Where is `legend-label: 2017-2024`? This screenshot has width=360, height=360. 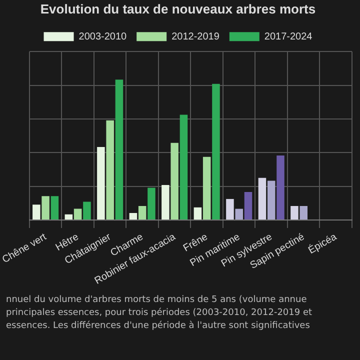
legend-label: 2017-2024 is located at coordinates (288, 36).